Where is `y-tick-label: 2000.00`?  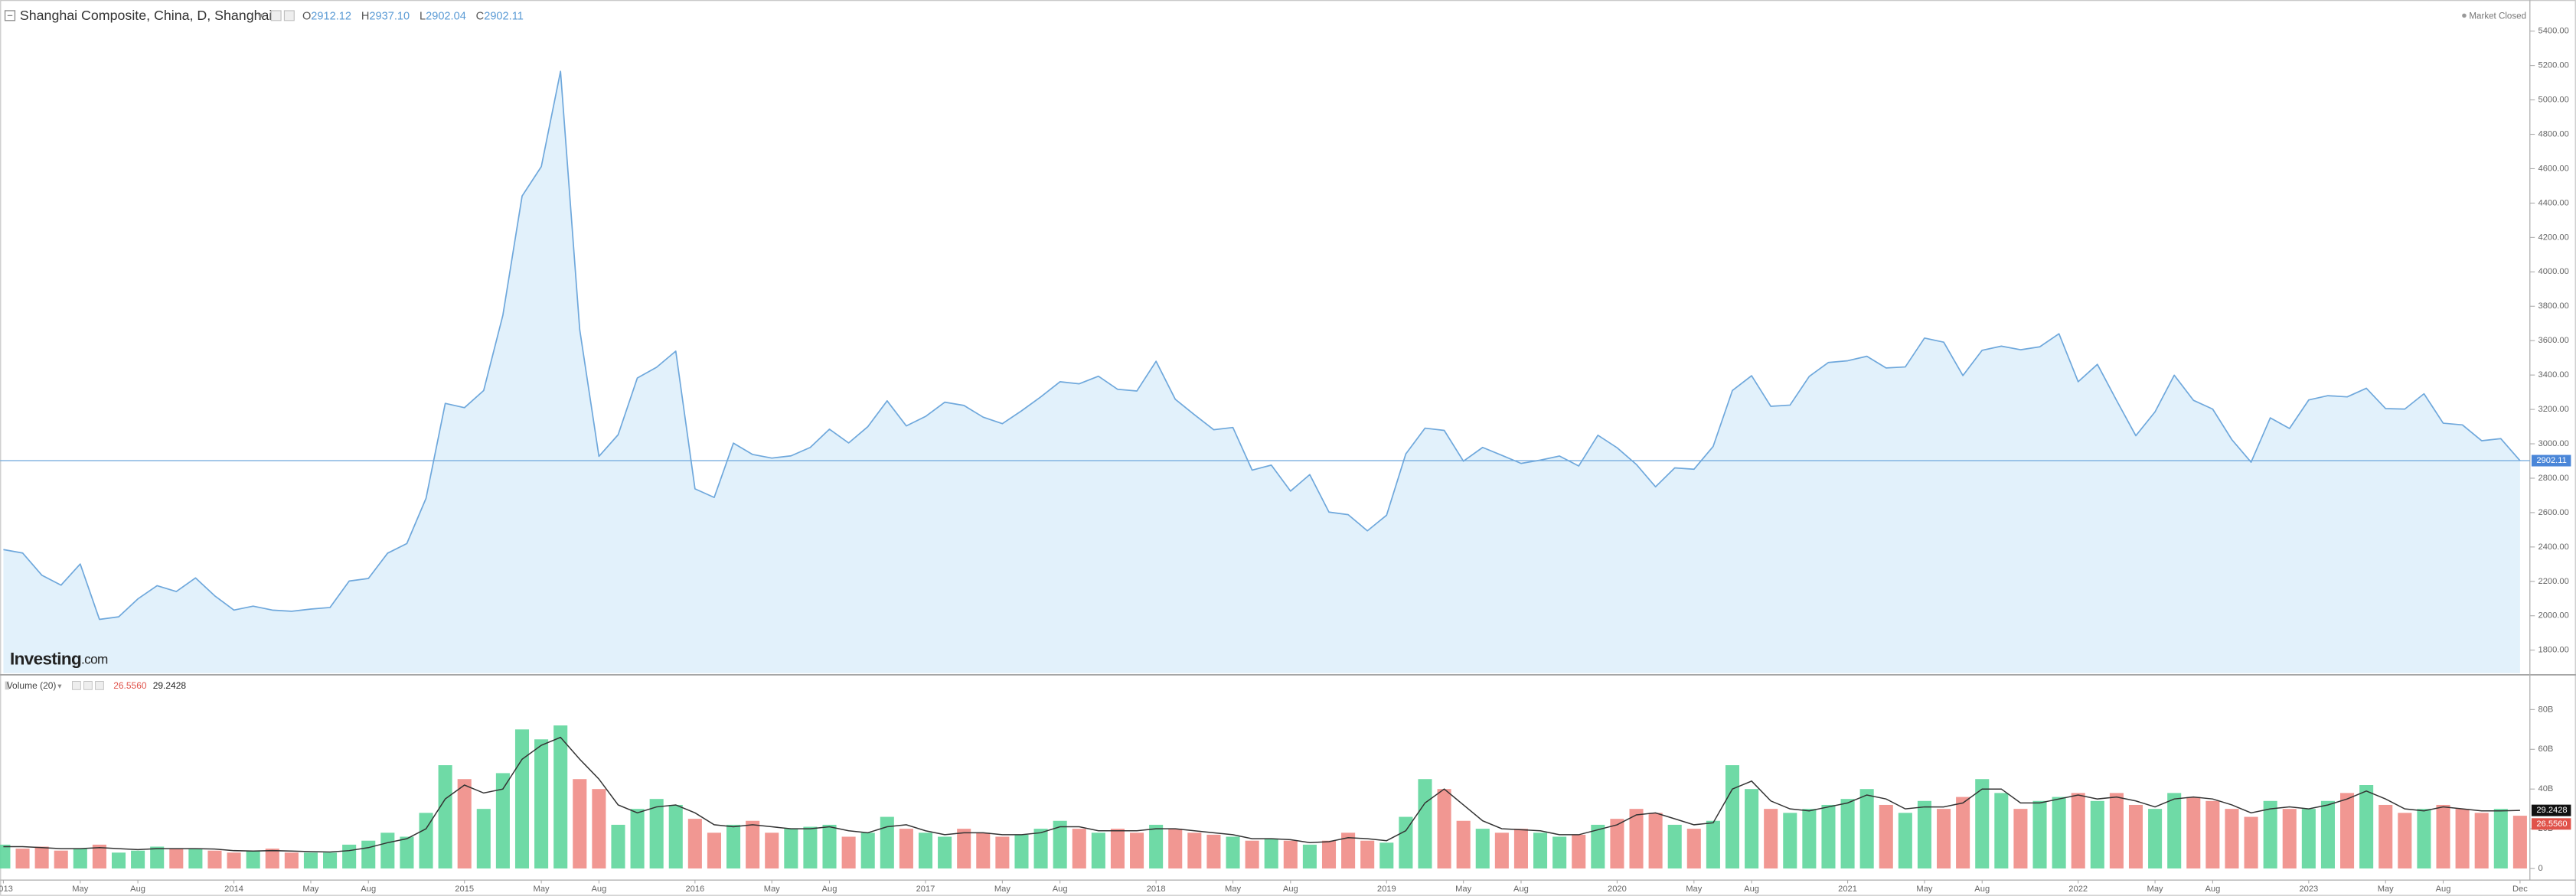 y-tick-label: 2000.00 is located at coordinates (2553, 616).